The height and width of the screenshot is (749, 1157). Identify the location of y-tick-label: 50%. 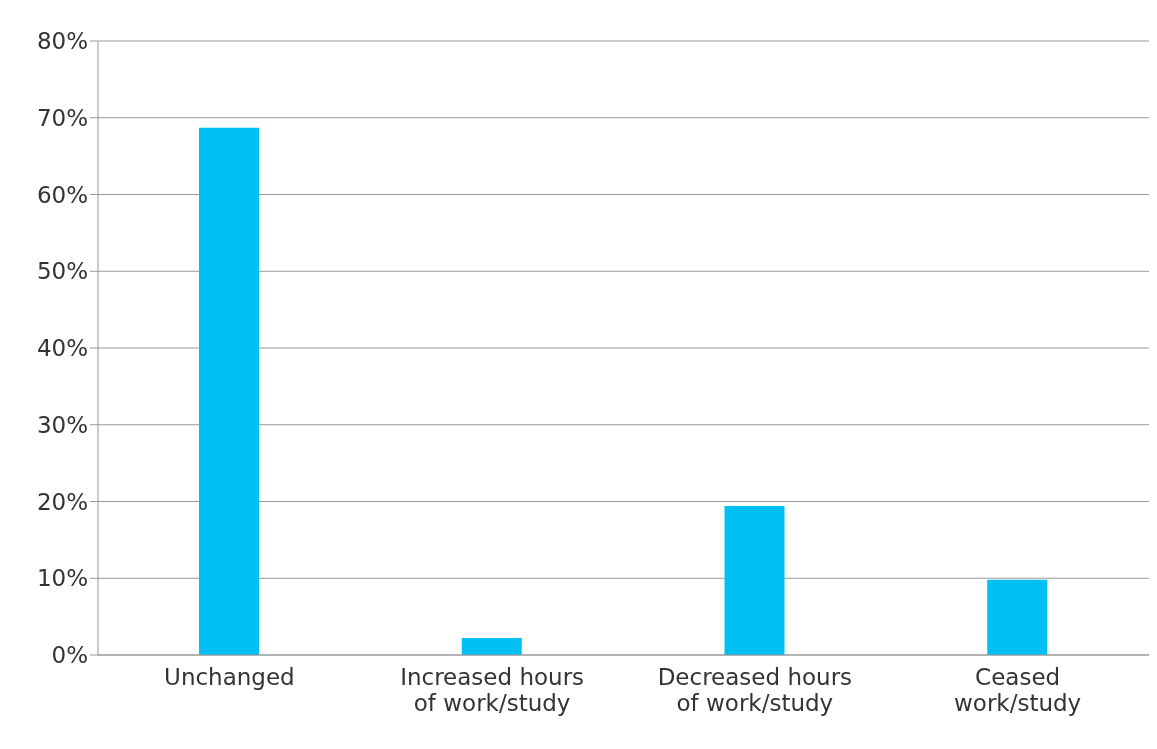
(62, 271).